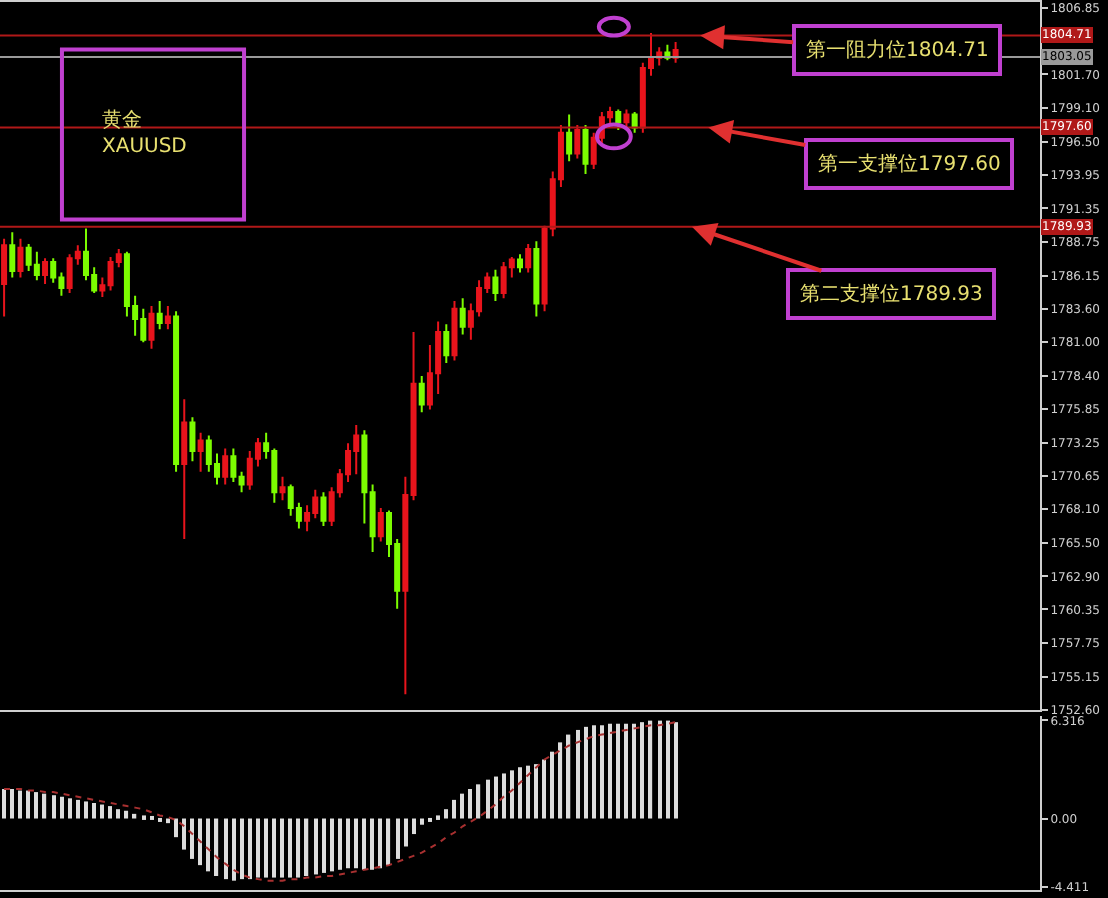 The height and width of the screenshot is (898, 1108). Describe the element at coordinates (145, 133) in the screenshot. I see `annotation: 黄金 XAUUSD` at that location.